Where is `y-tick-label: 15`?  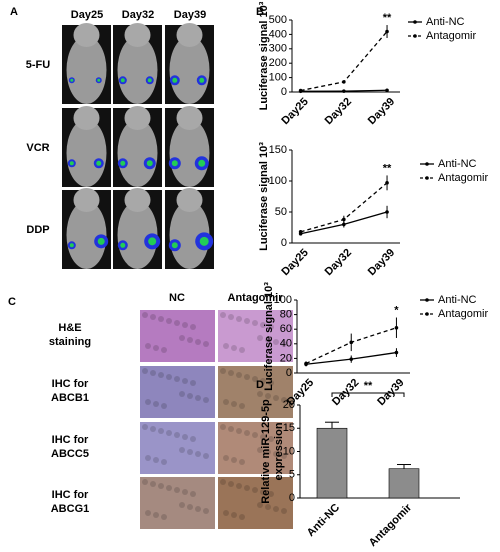 y-tick-label: 15 is located at coordinates (289, 428).